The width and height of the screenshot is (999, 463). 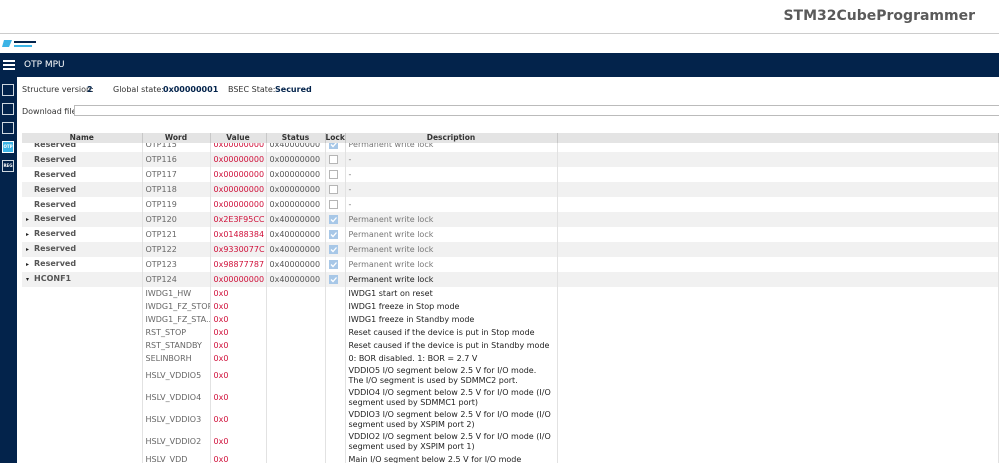 What do you see at coordinates (510, 138) in the screenshot?
I see `header-row: Name Word Value Status Lock Description` at bounding box center [510, 138].